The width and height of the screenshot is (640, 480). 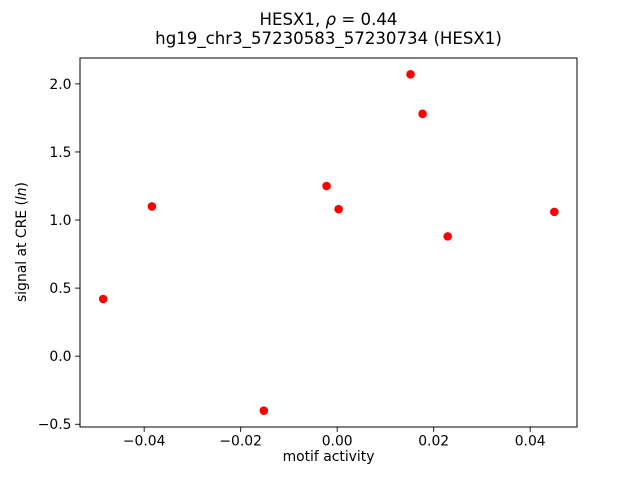 I want to click on x-tick-label: −0.04, so click(x=144, y=442).